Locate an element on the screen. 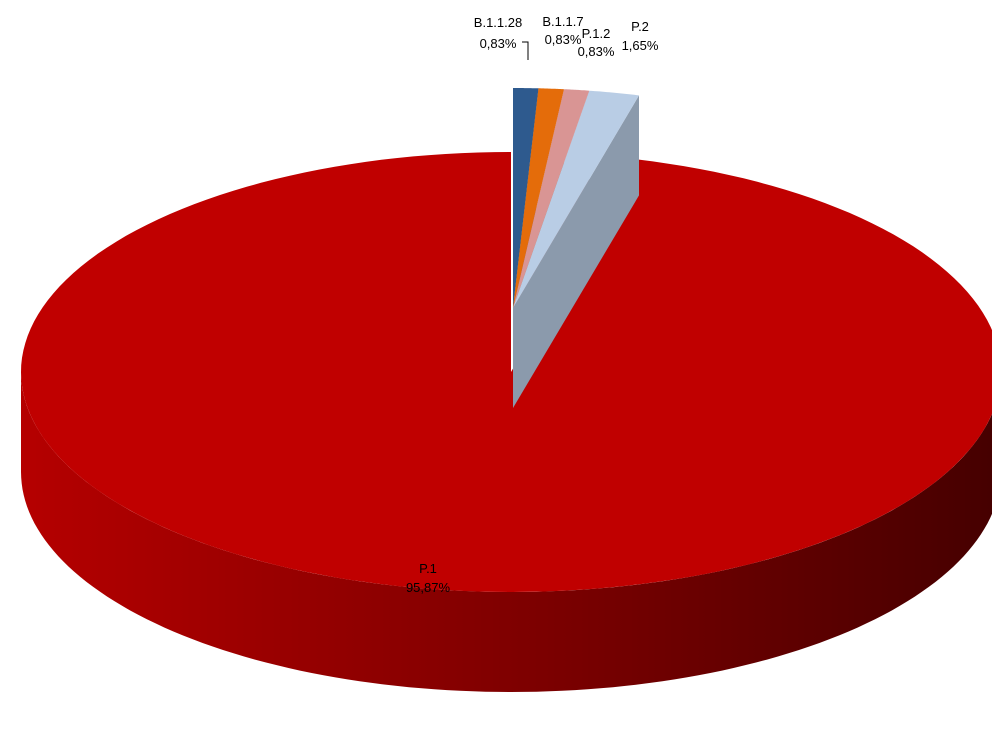 The height and width of the screenshot is (729, 992). slice-label-name: B.1.1.7 is located at coordinates (562, 21).